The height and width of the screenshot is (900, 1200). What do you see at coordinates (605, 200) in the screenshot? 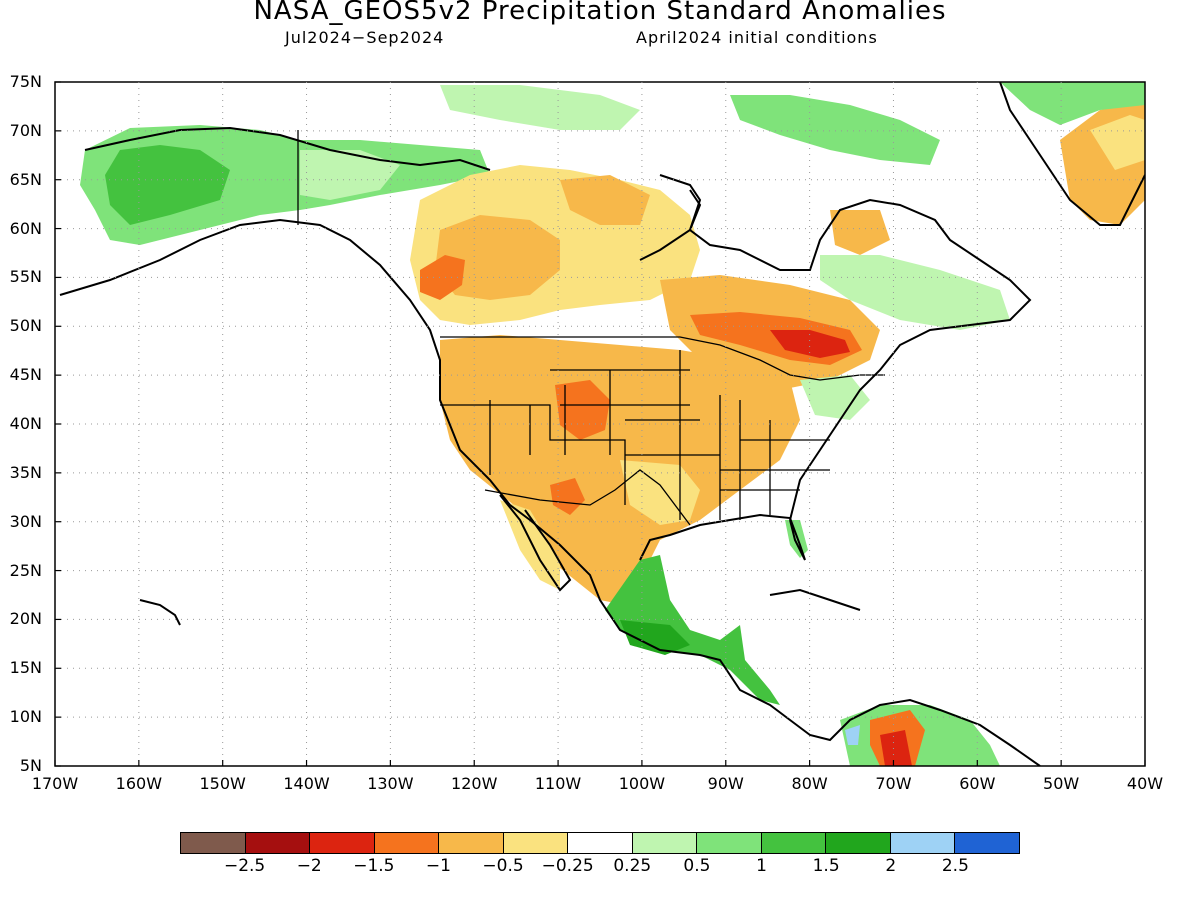
I see `dry-hudson-west` at bounding box center [605, 200].